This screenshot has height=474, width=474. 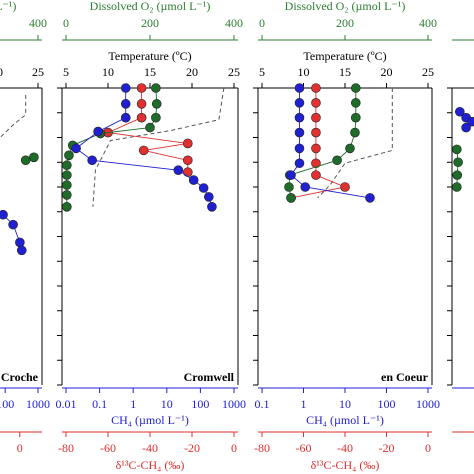 What do you see at coordinates (20, 377) in the screenshot?
I see `lake-name: Croche` at bounding box center [20, 377].